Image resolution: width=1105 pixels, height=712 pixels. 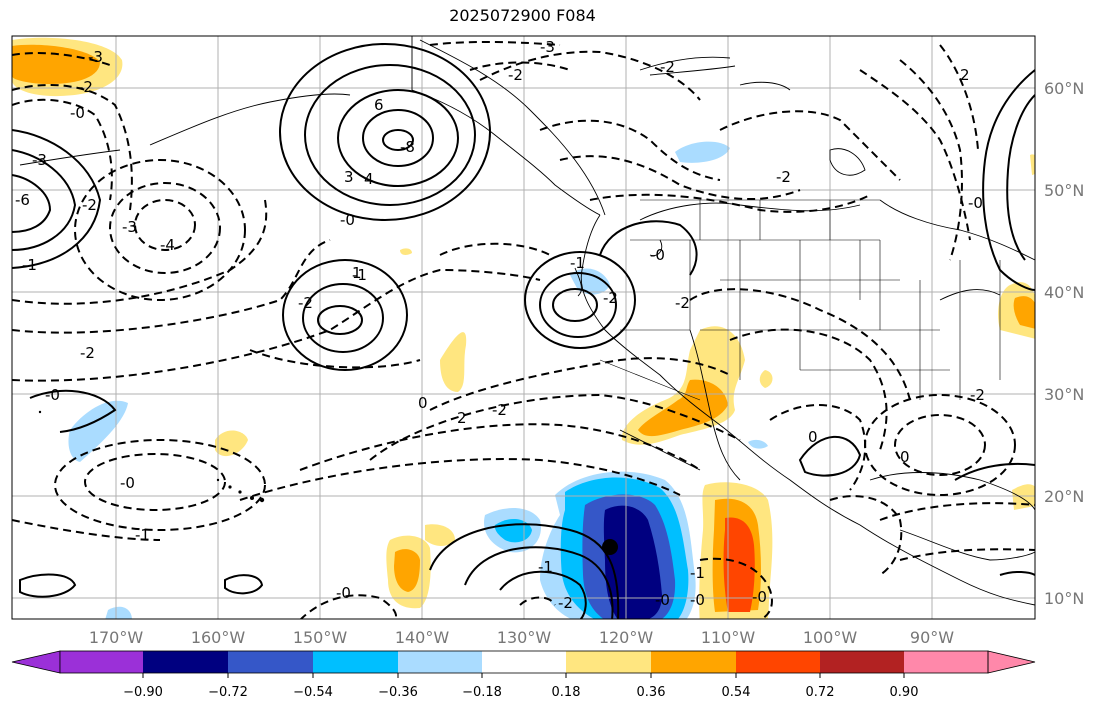 What do you see at coordinates (36, 662) in the screenshot?
I see `colorbar-lower-extension` at bounding box center [36, 662].